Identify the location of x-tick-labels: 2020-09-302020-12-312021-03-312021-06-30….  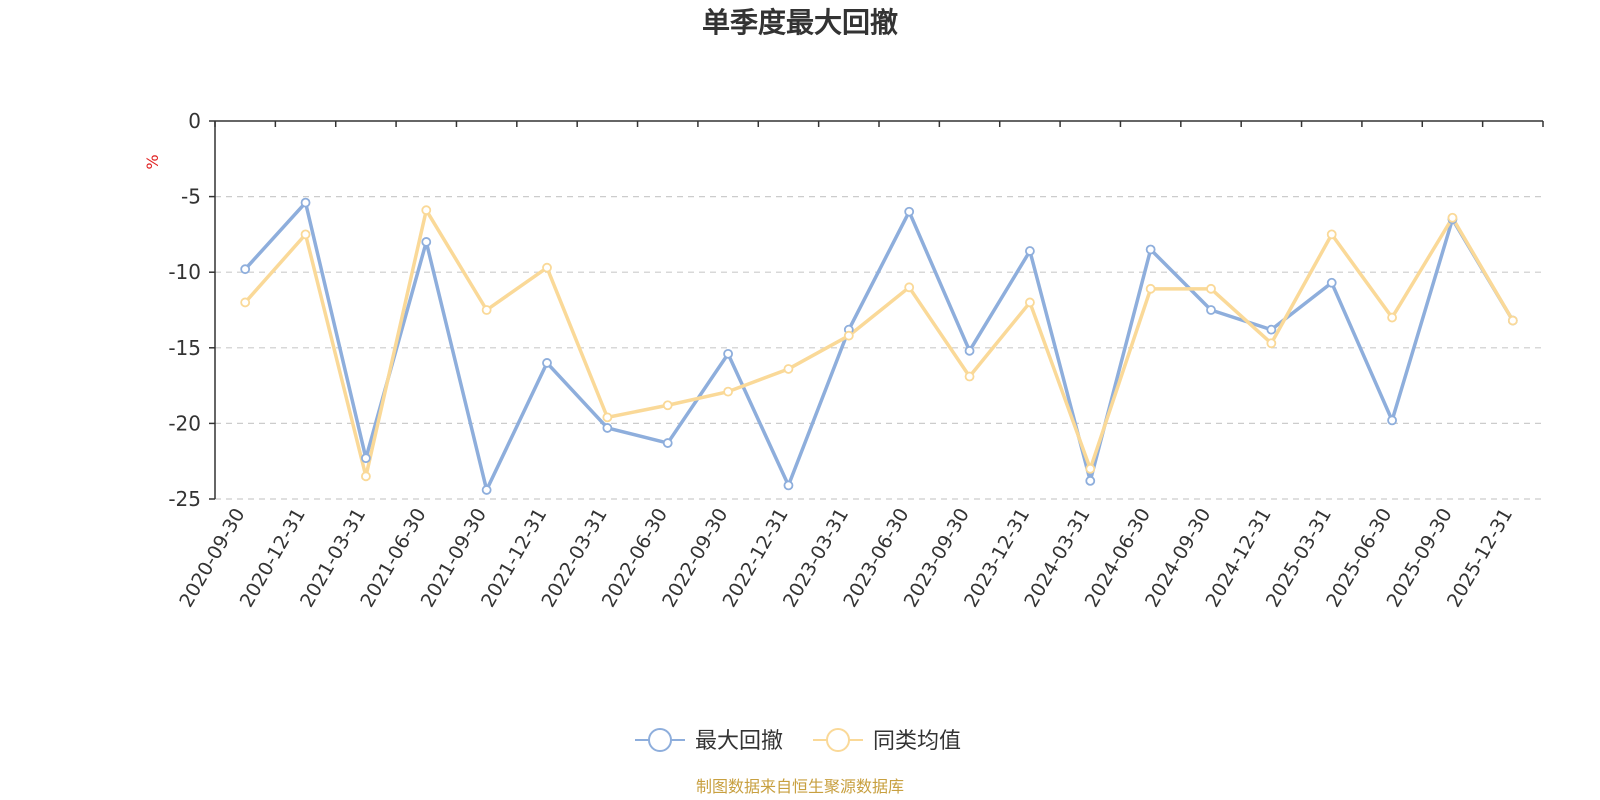
(846, 557).